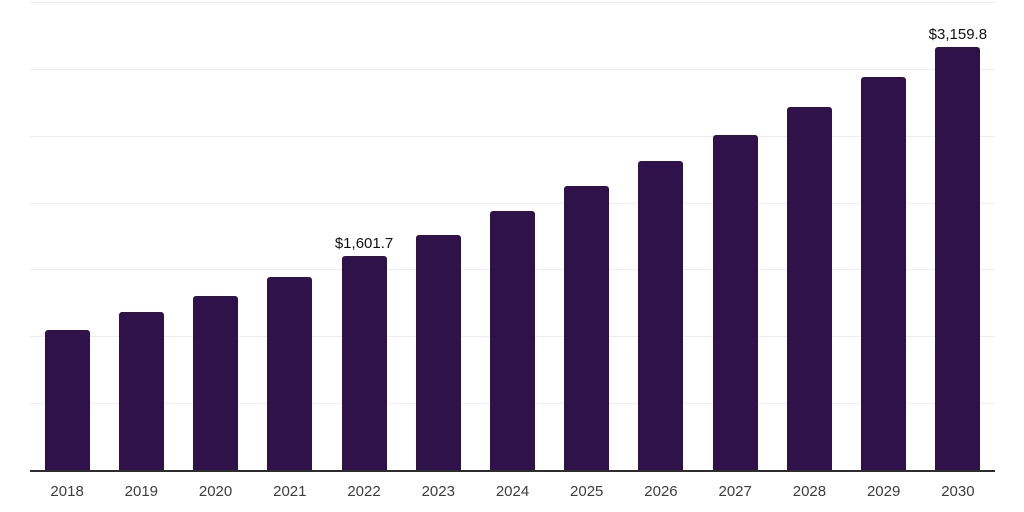 The width and height of the screenshot is (1024, 512). What do you see at coordinates (735, 491) in the screenshot?
I see `x-tick-label-2027: 2027` at bounding box center [735, 491].